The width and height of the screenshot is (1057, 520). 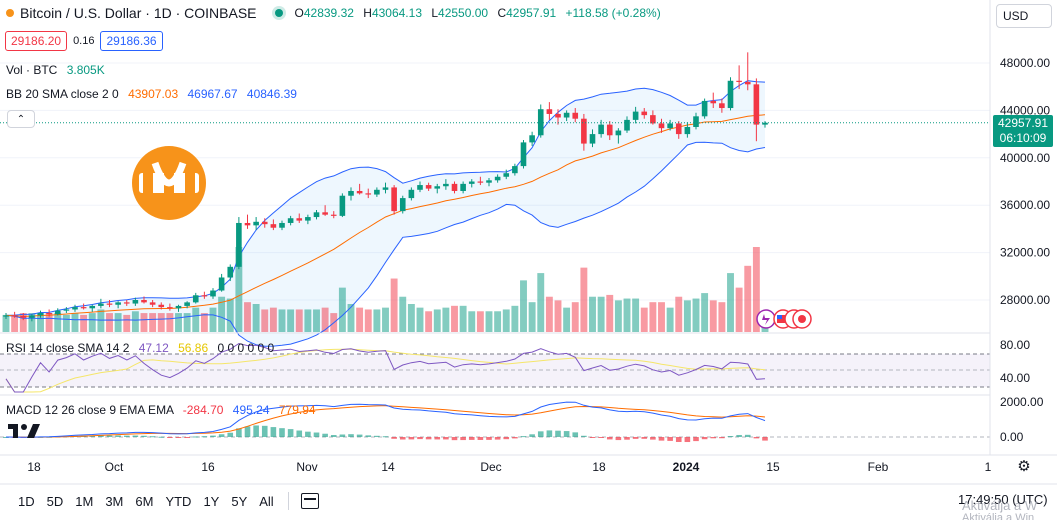 What do you see at coordinates (178, 501) in the screenshot?
I see `timeframe-ytd: YTD` at bounding box center [178, 501].